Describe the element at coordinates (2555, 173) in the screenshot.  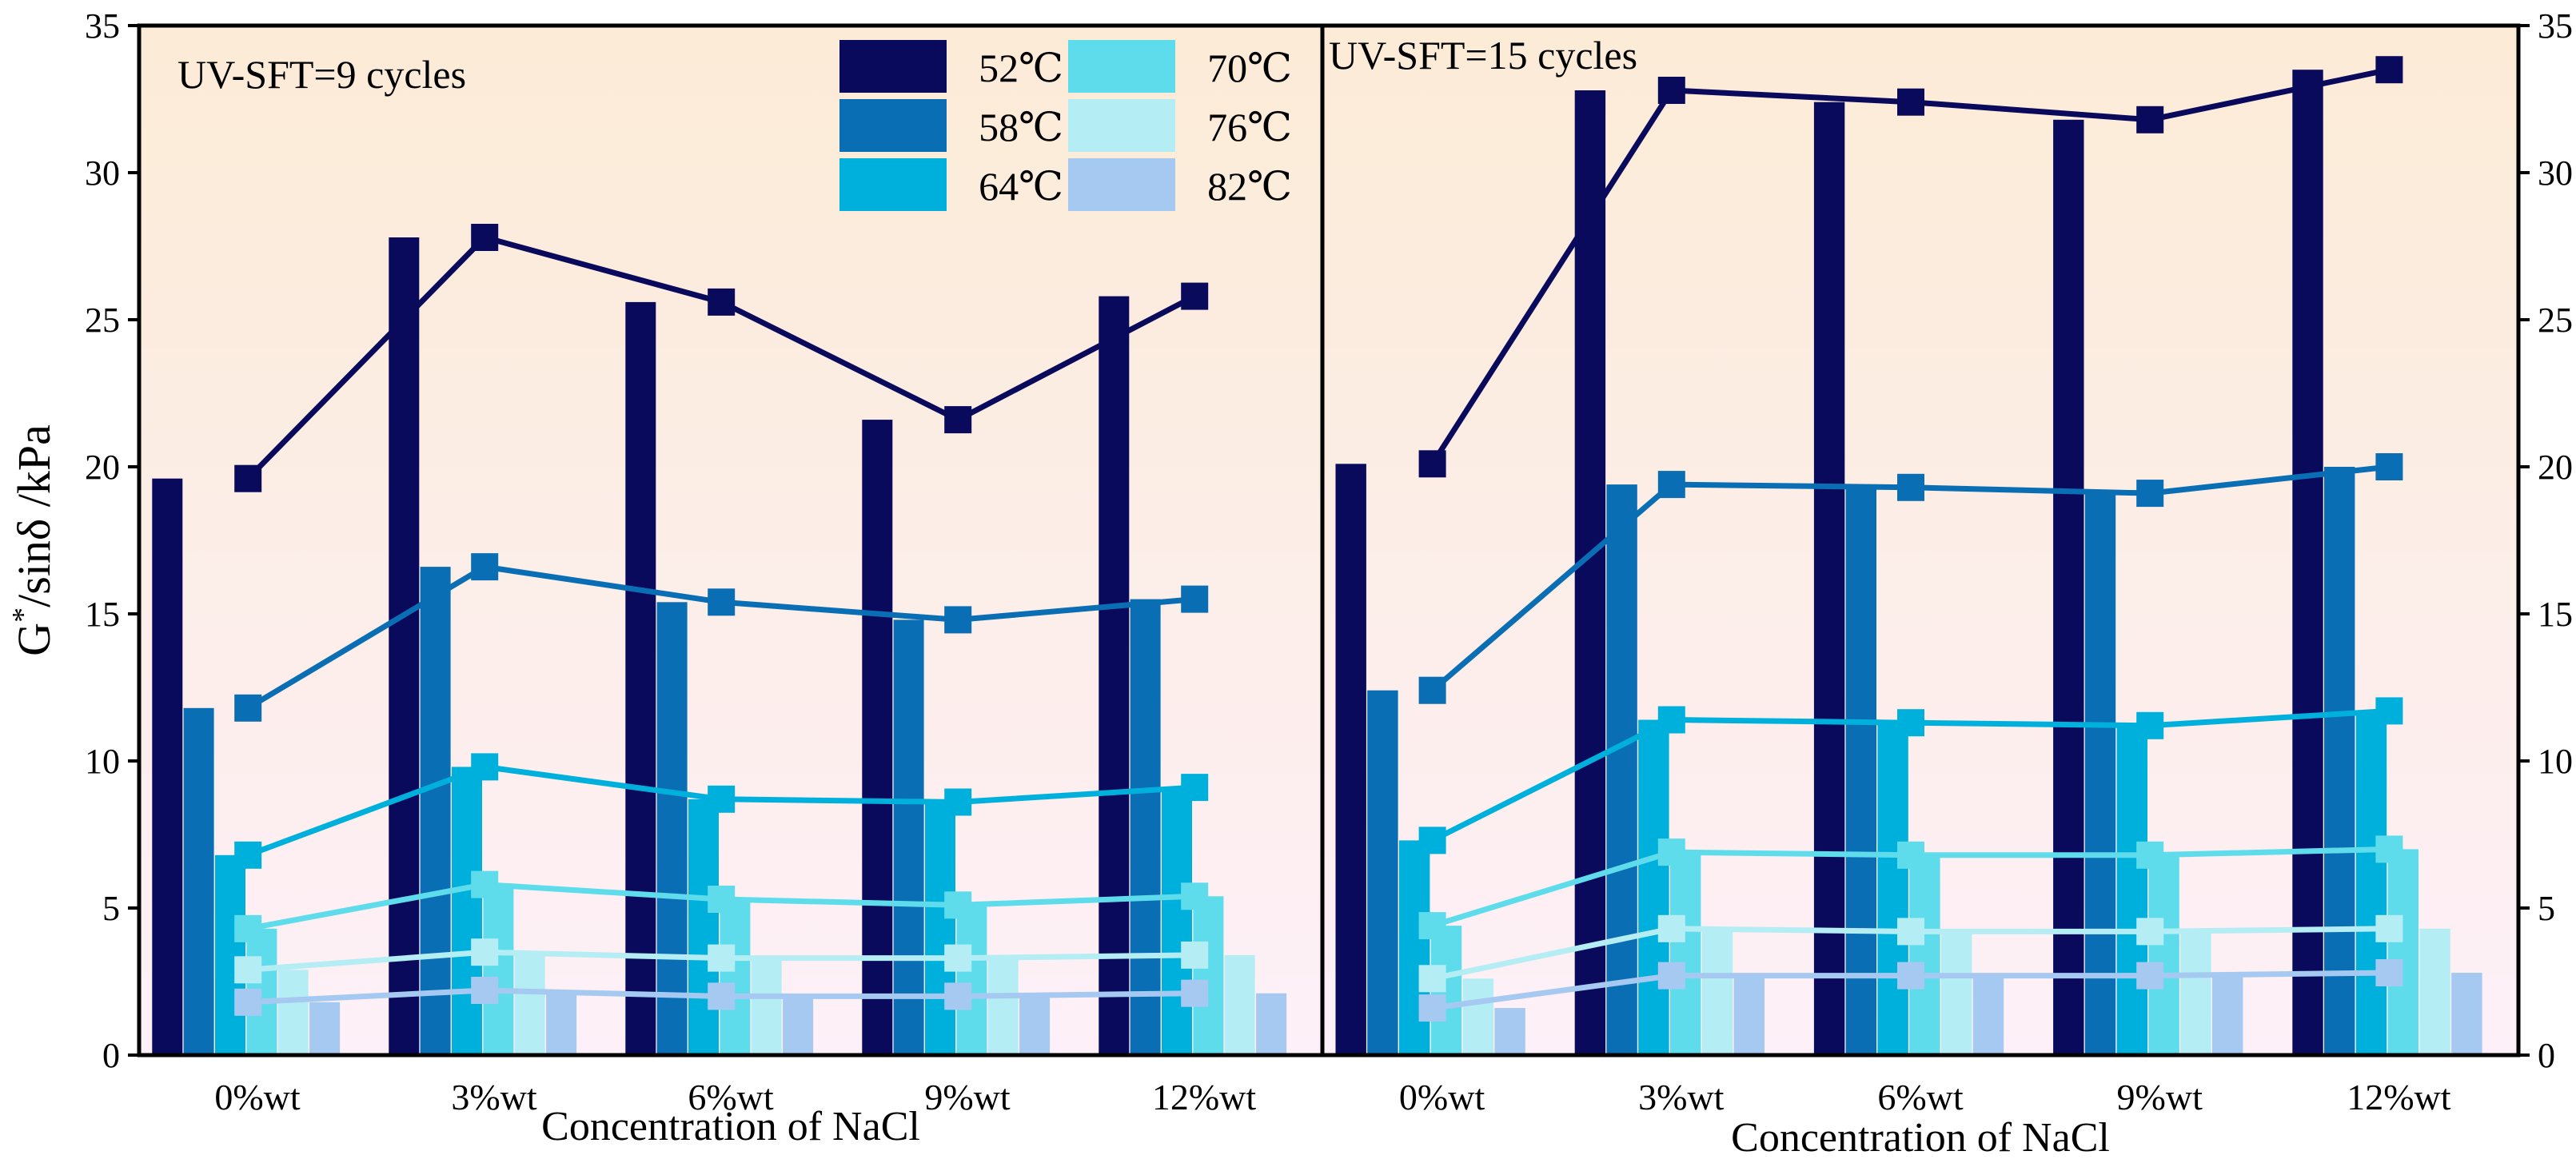
I see `right-y-tick-label: 30` at that location.